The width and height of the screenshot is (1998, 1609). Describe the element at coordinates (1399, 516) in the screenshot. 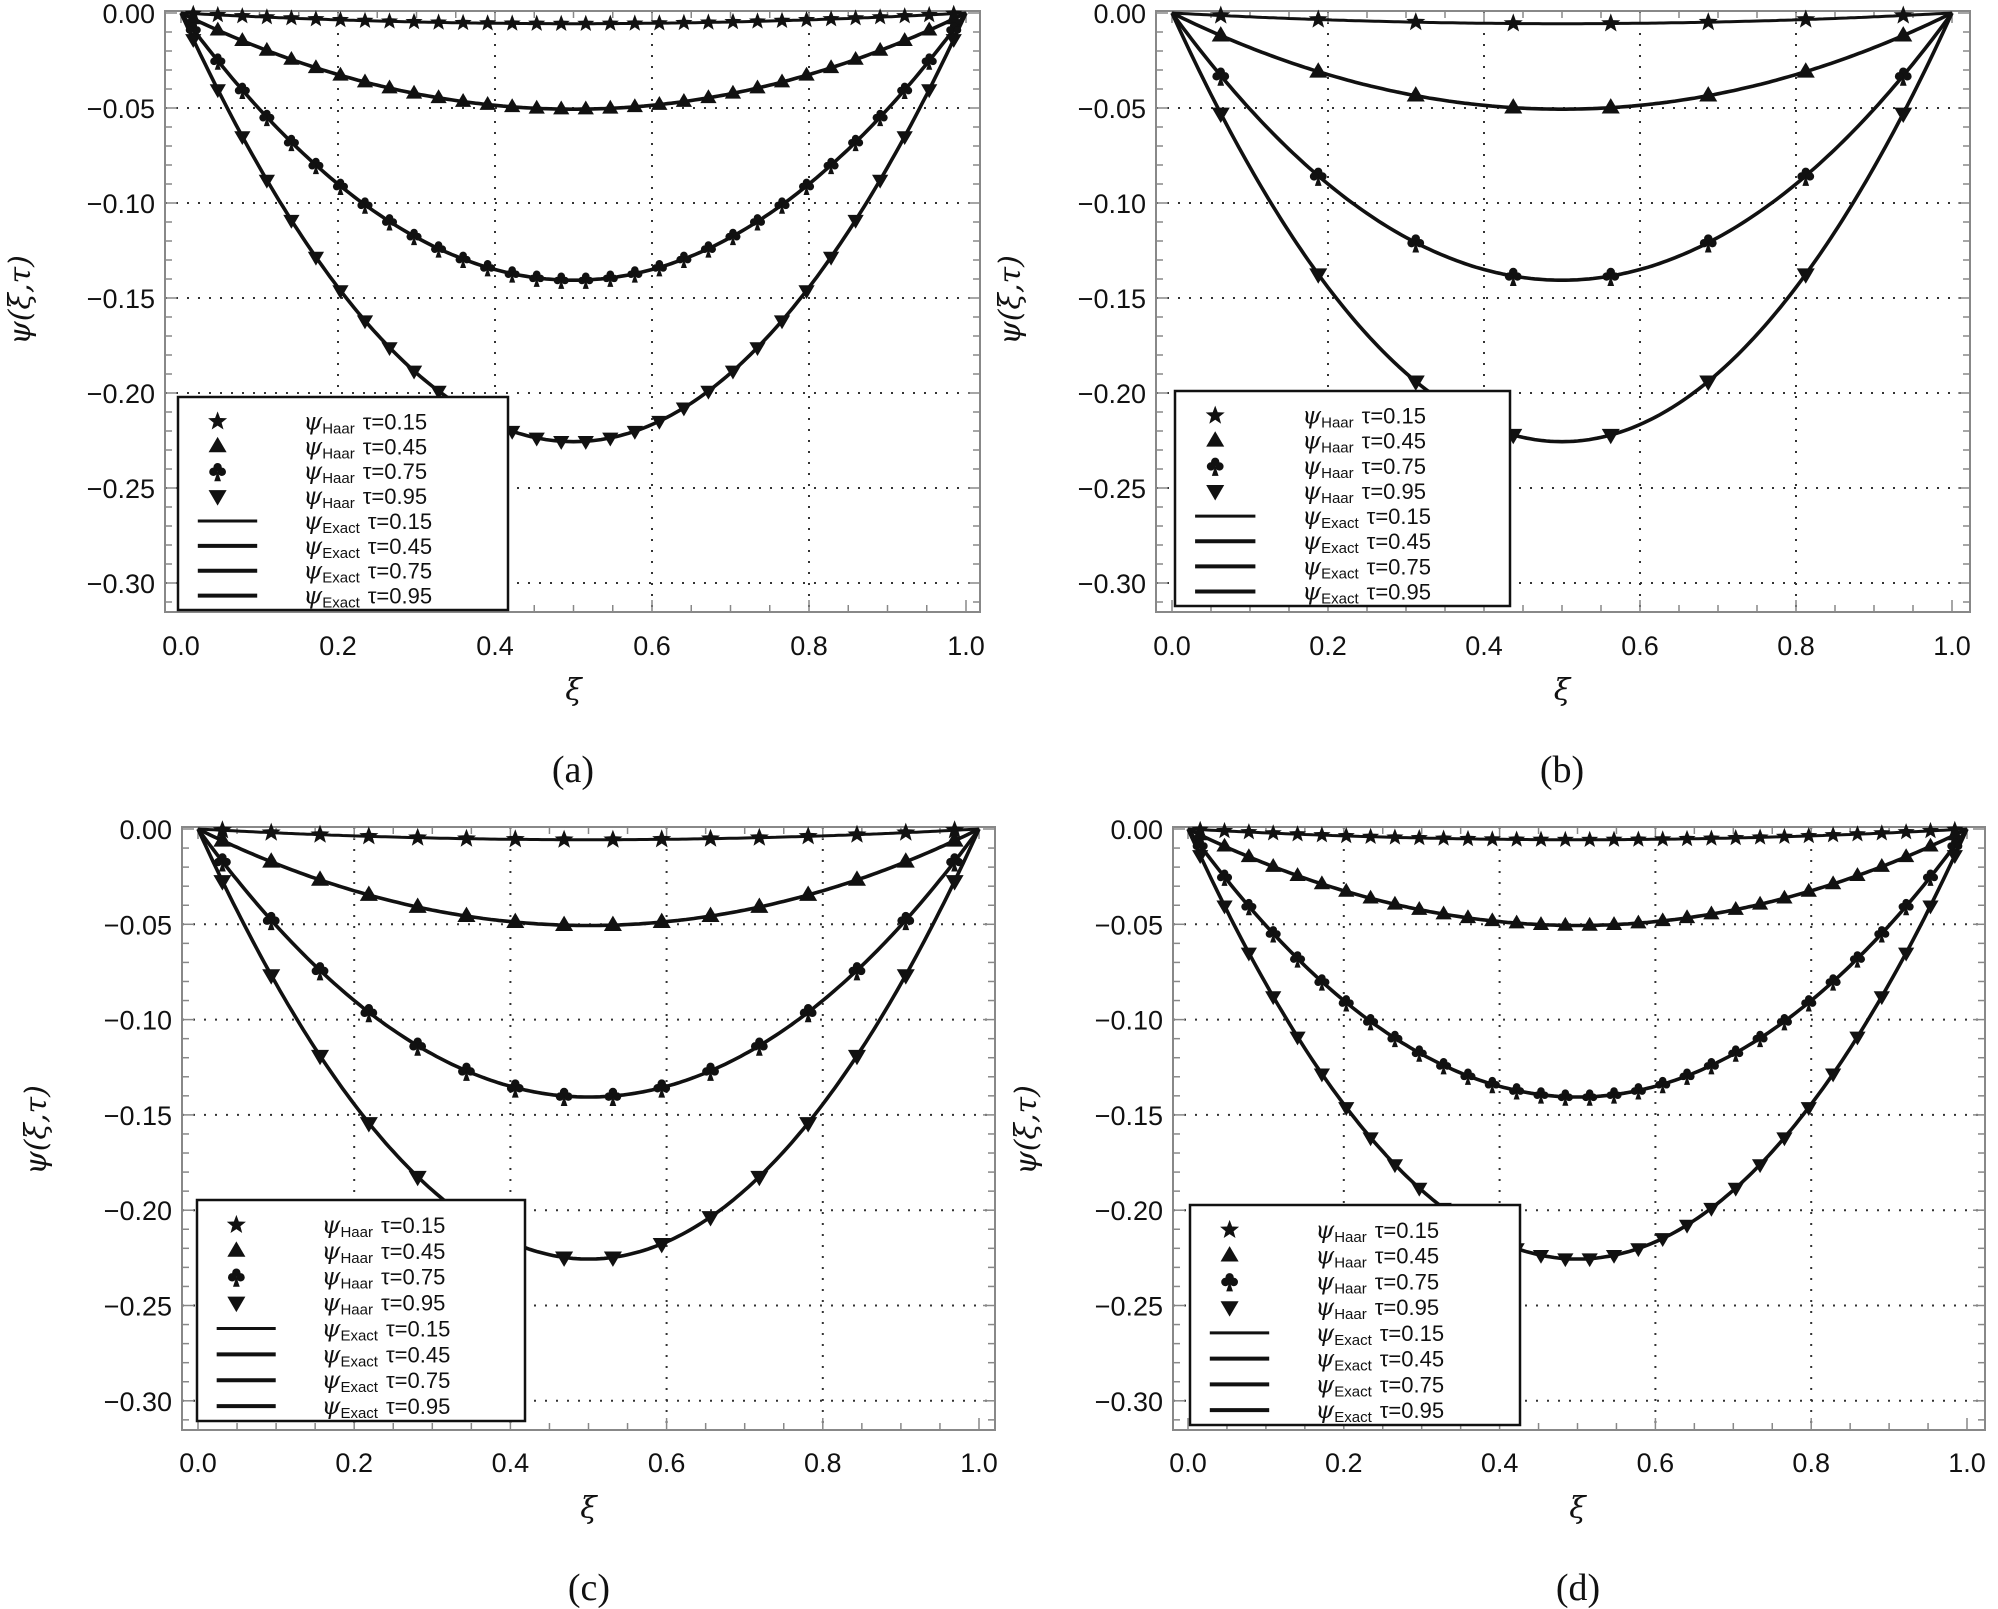

I see `legend-tau: τ=0.15` at that location.